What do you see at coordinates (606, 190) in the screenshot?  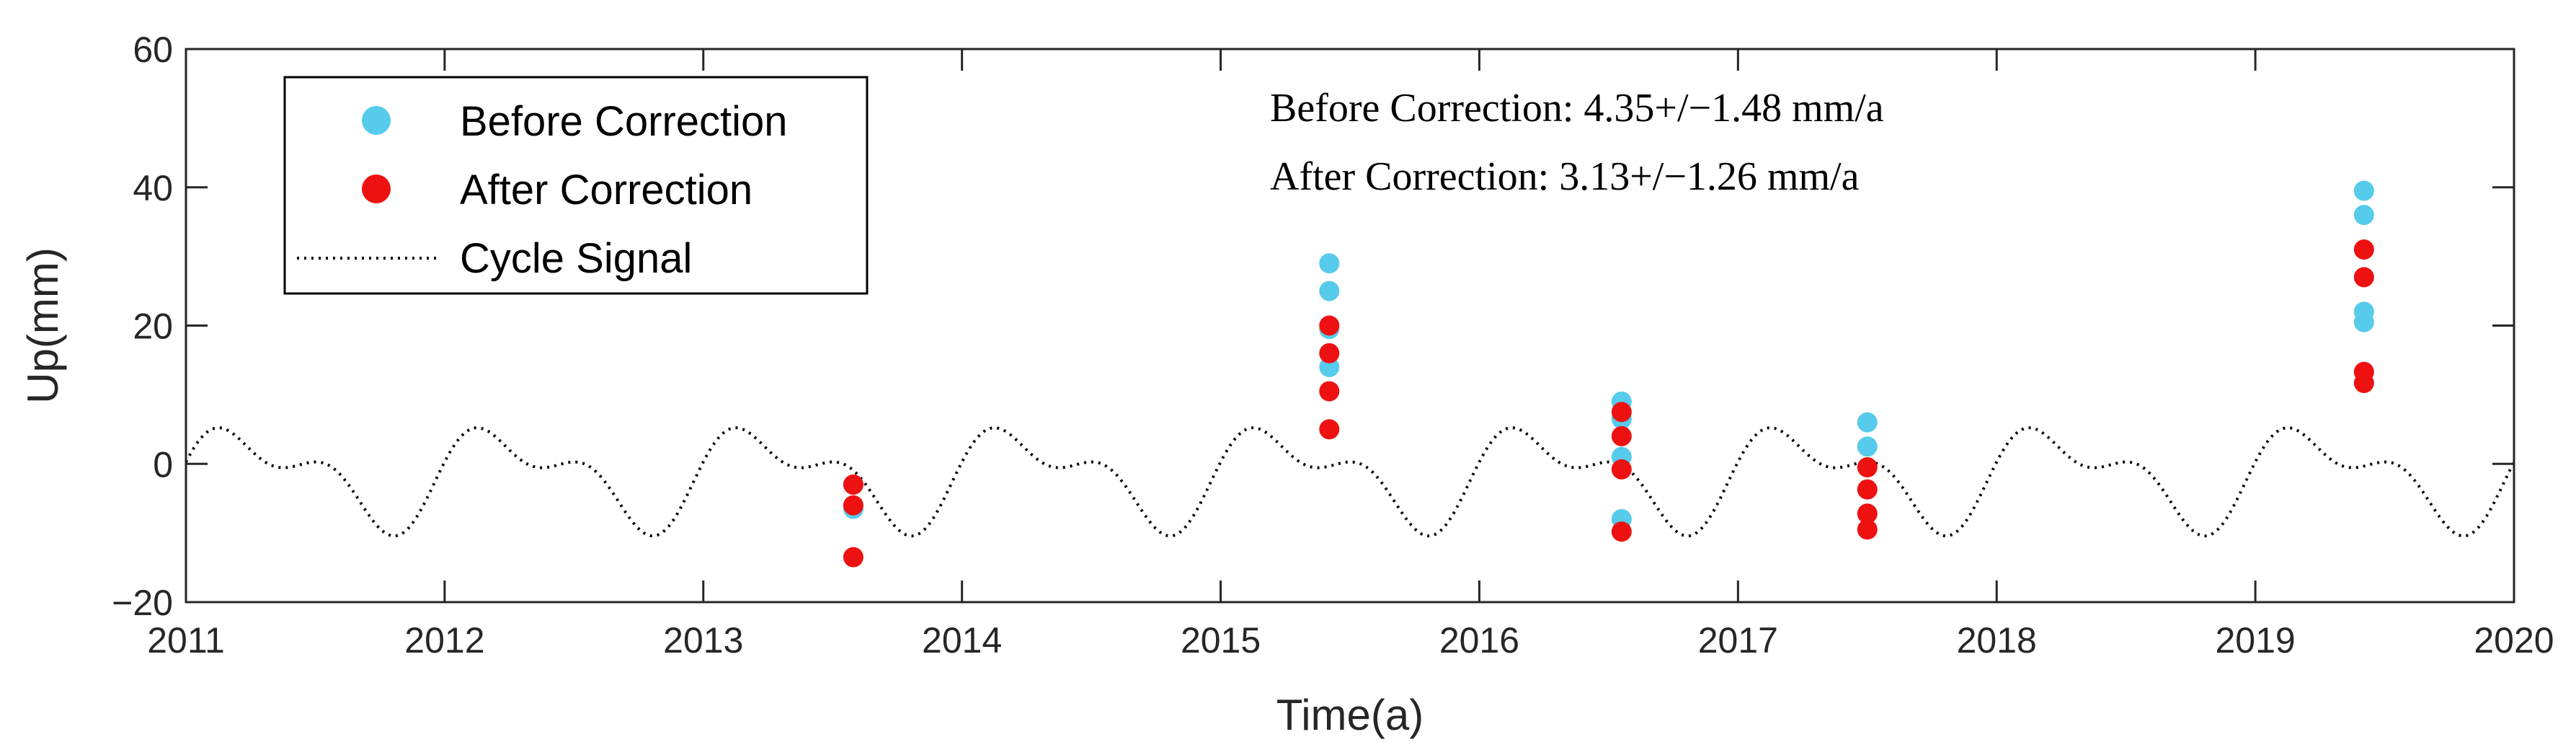 I see `legend-label-after: After Correction` at bounding box center [606, 190].